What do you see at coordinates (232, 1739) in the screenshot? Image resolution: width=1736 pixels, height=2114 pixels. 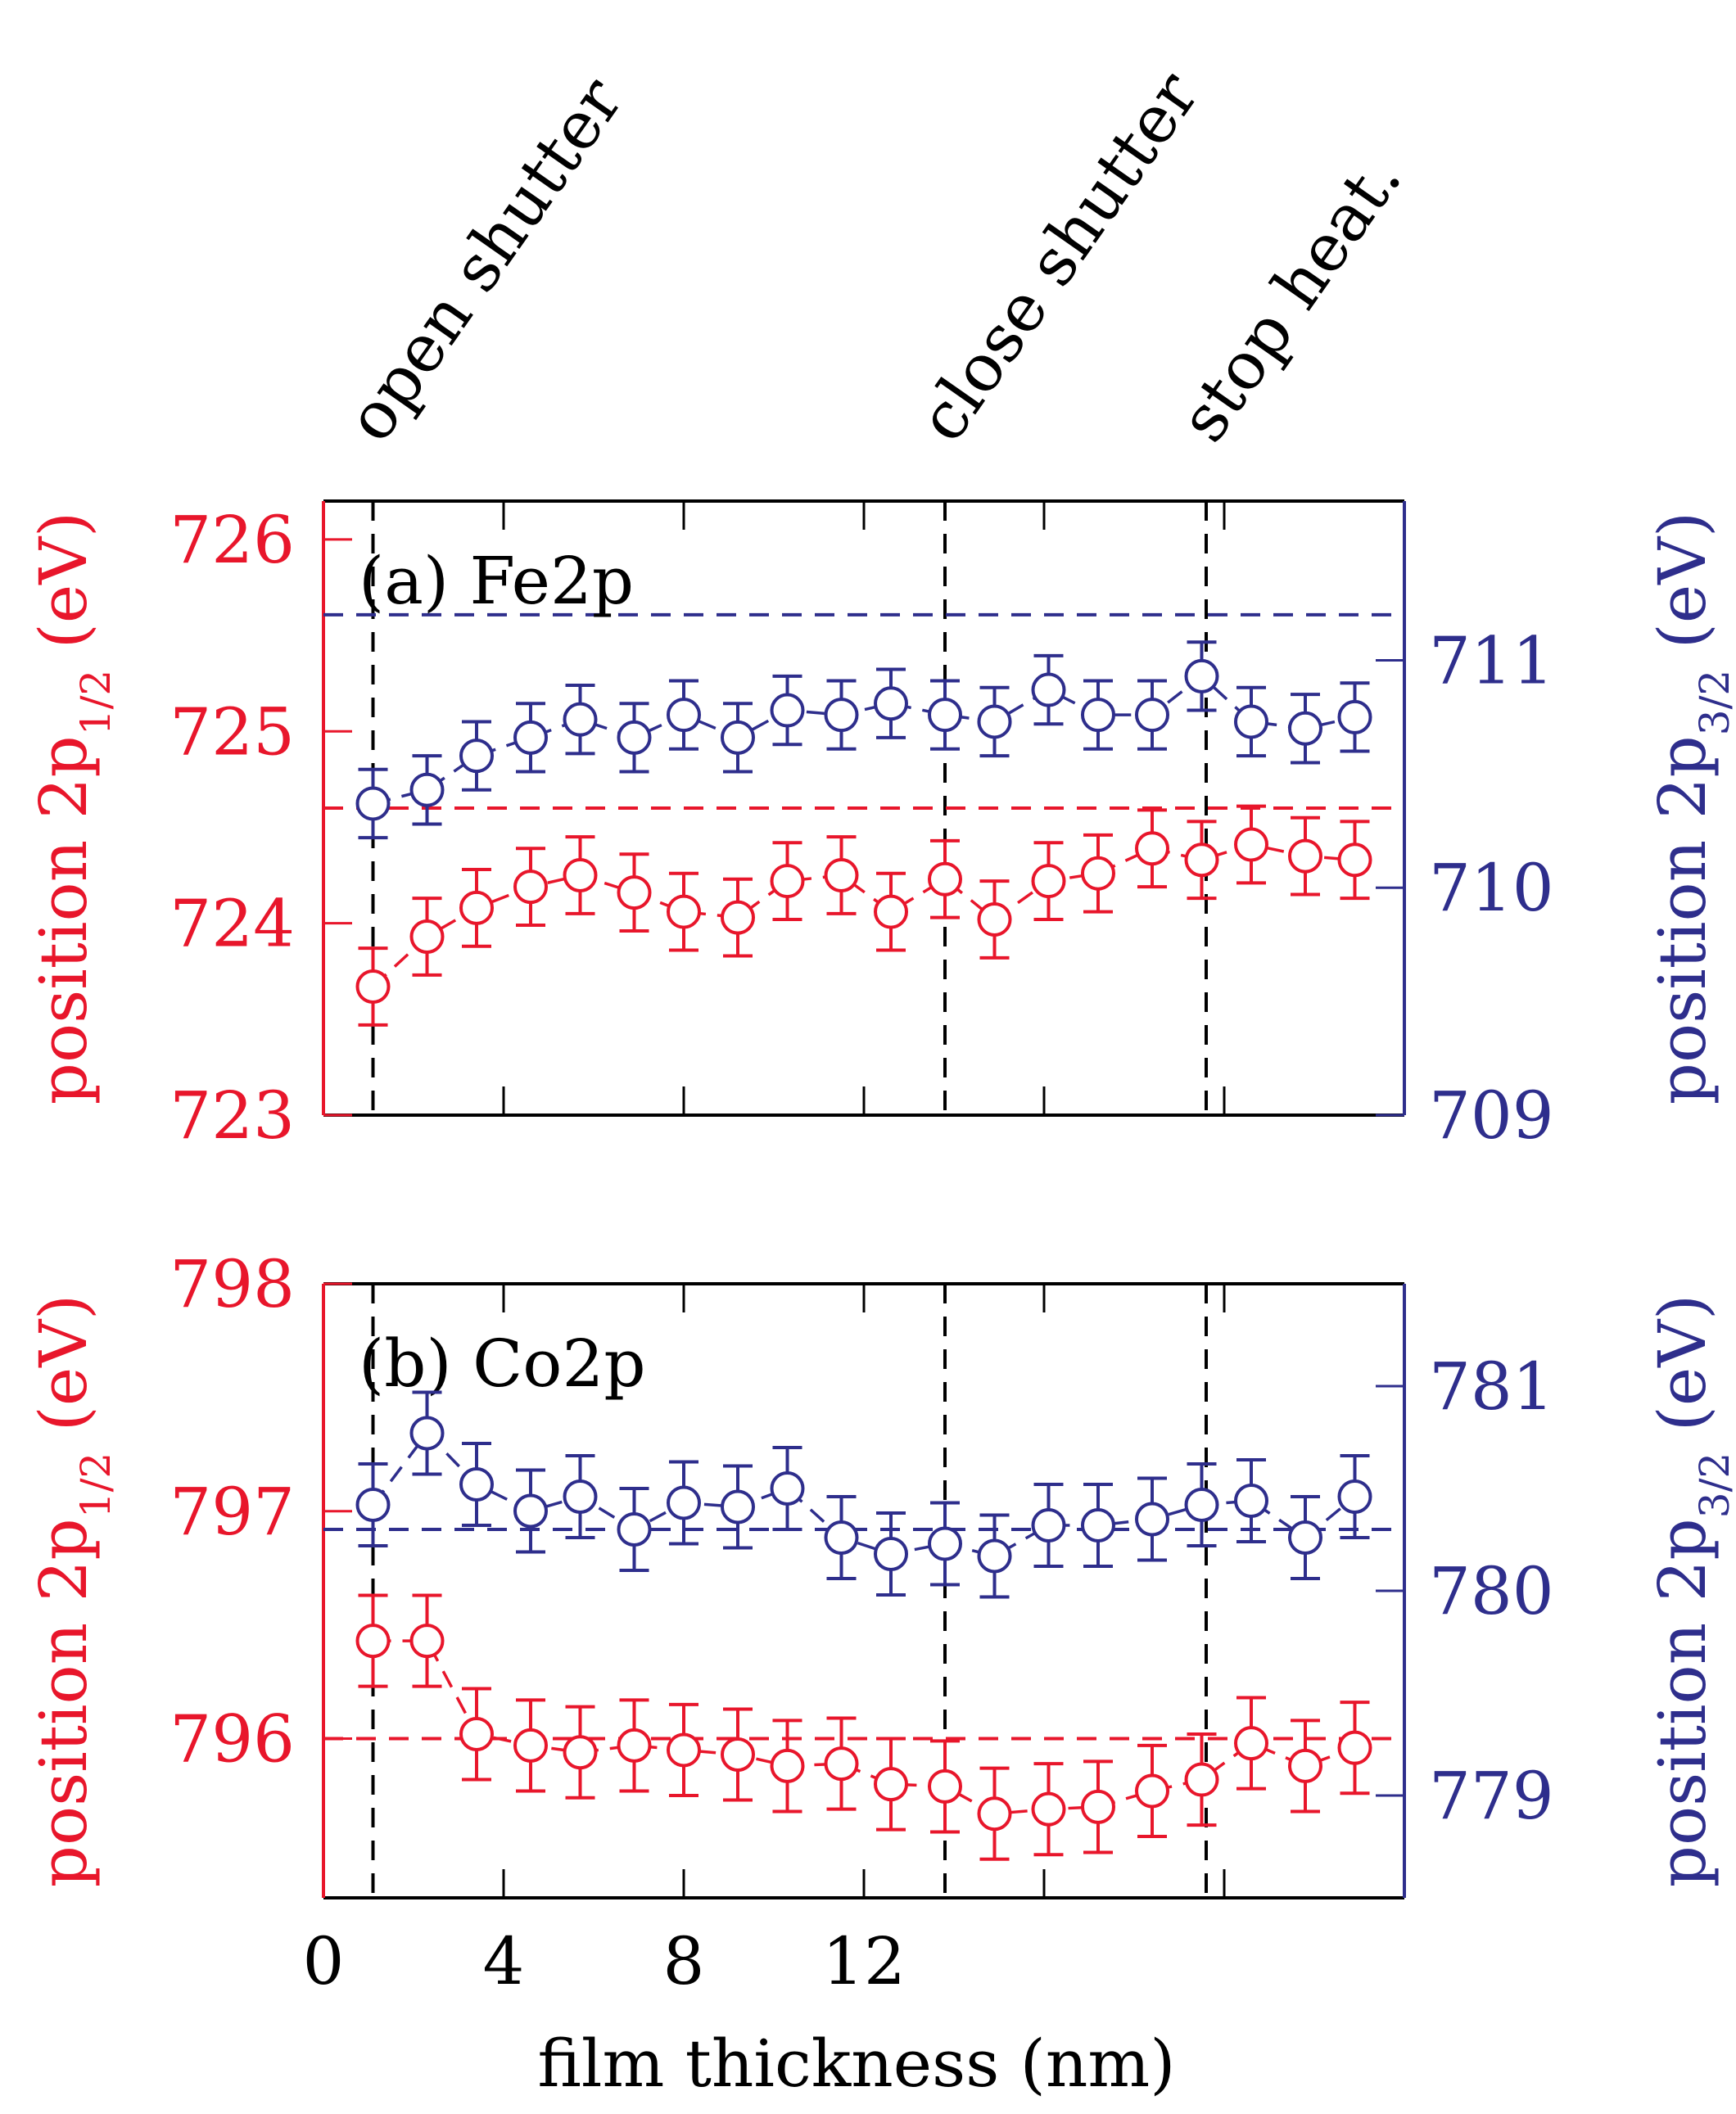 I see `left-tick-label: 796` at bounding box center [232, 1739].